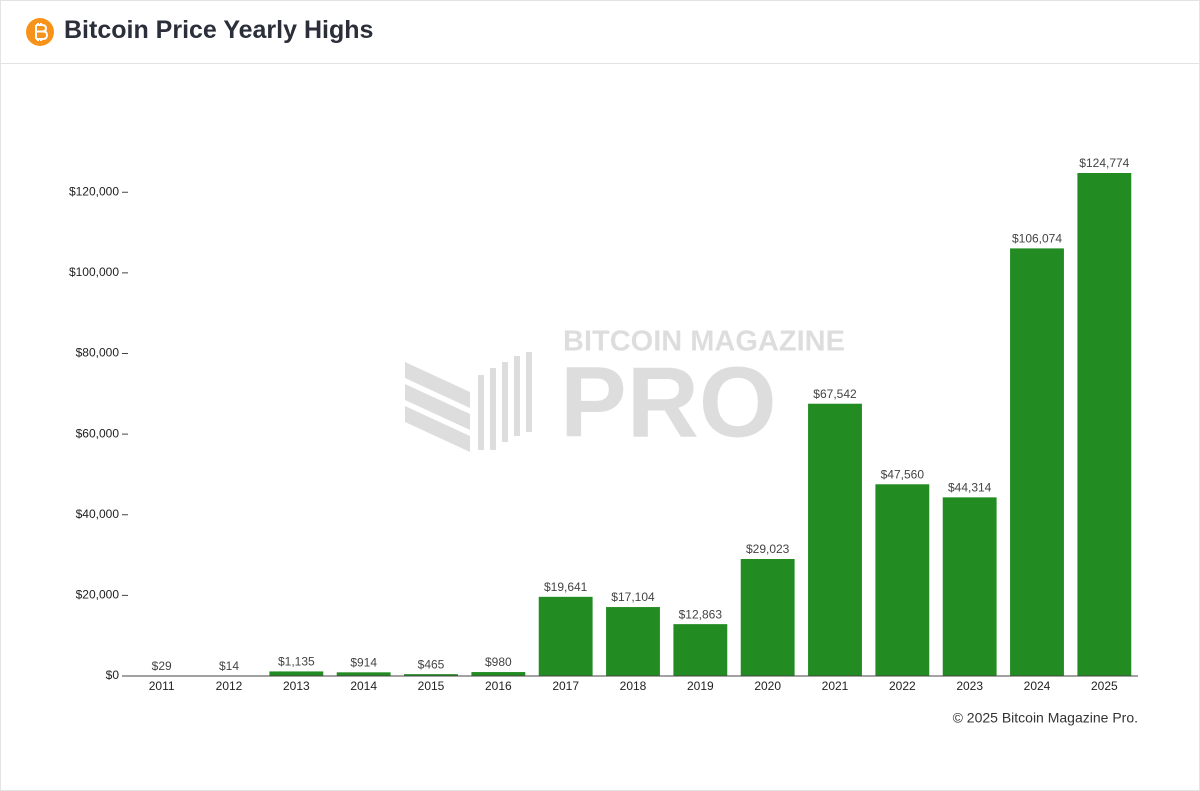  What do you see at coordinates (162, 666) in the screenshot?
I see `value-label: $29` at bounding box center [162, 666].